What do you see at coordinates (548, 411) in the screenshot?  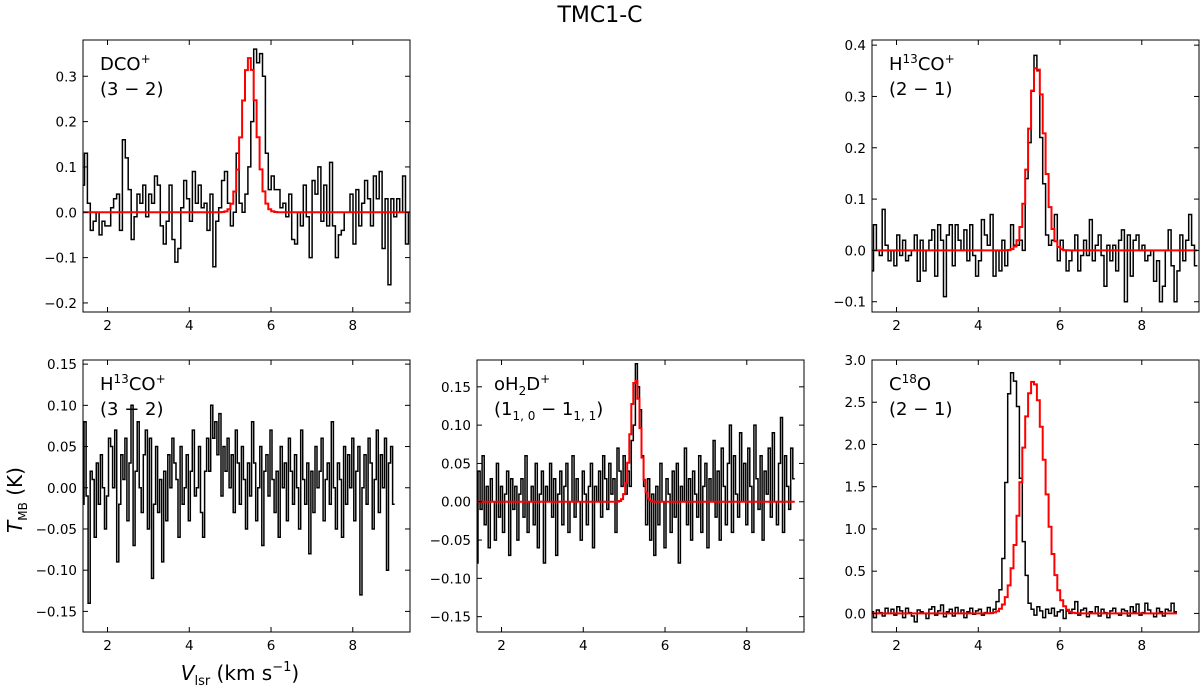 I see `transition-label-oh2d: (11, 0 − 11, 1)` at bounding box center [548, 411].